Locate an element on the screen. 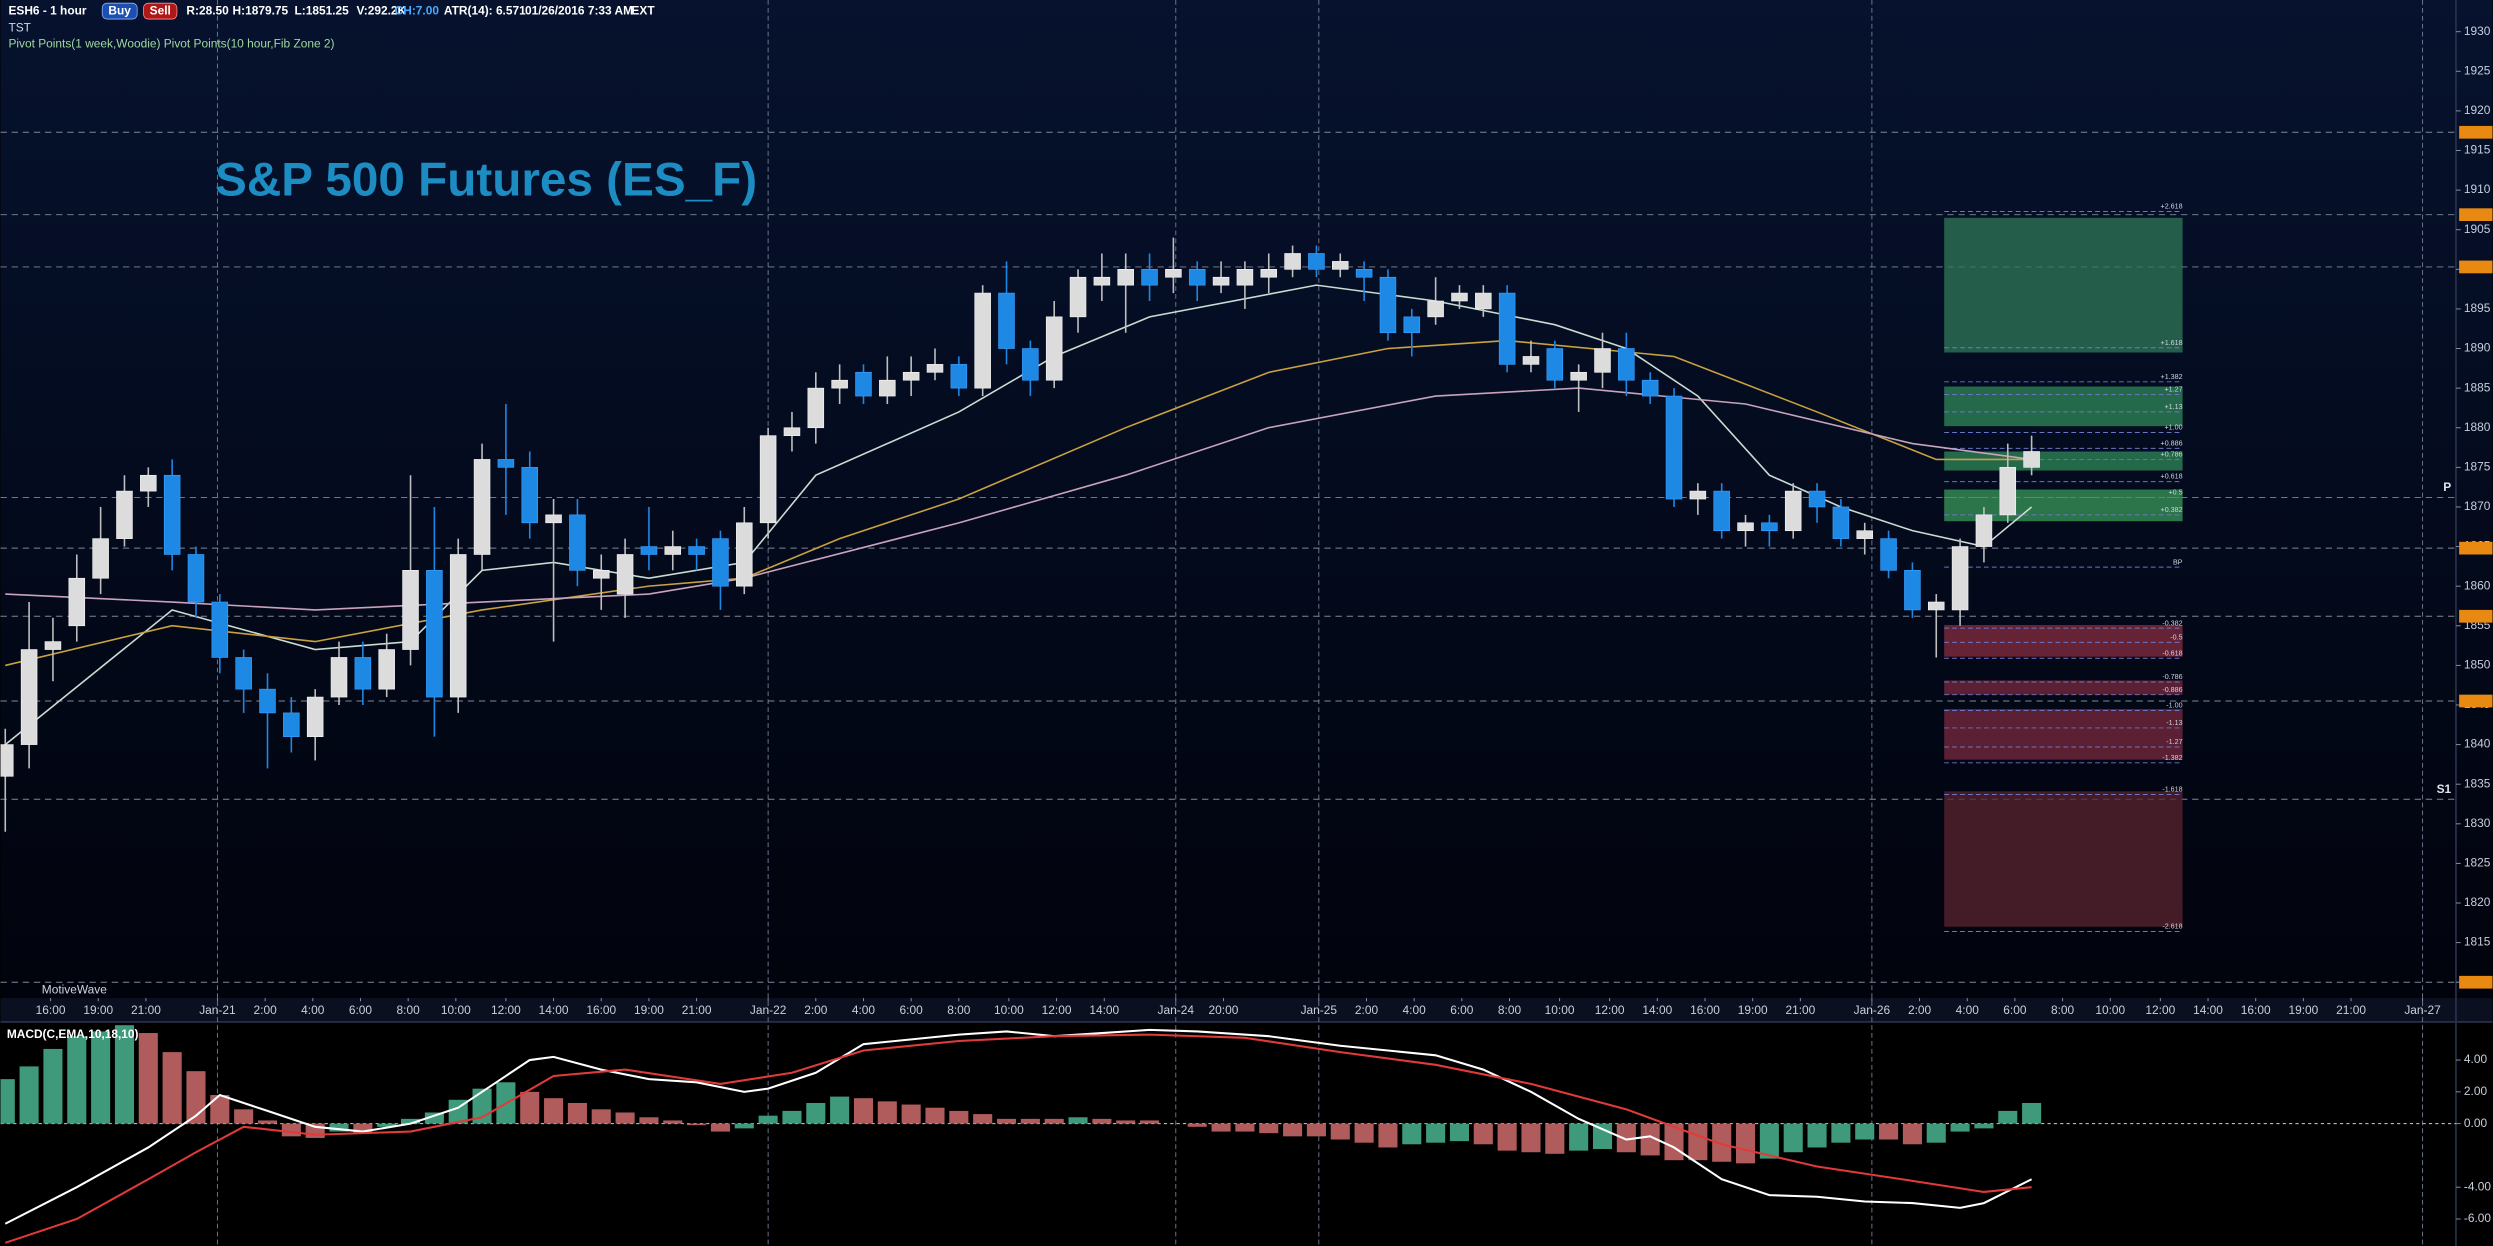  y-tick-label: -6.00 is located at coordinates (2478, 1218).